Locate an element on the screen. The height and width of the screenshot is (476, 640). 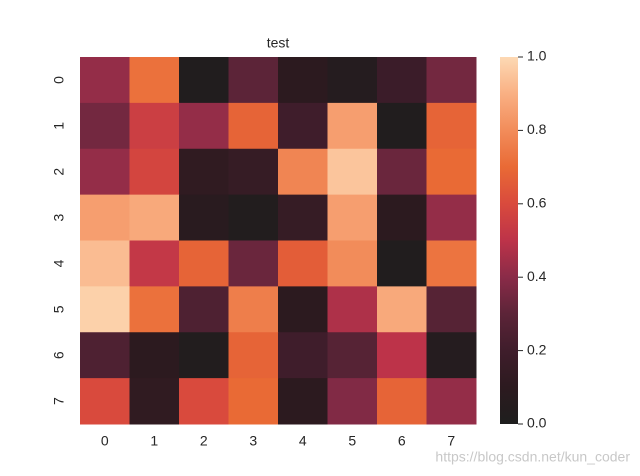
y-tick-label: 3 is located at coordinates (59, 217).